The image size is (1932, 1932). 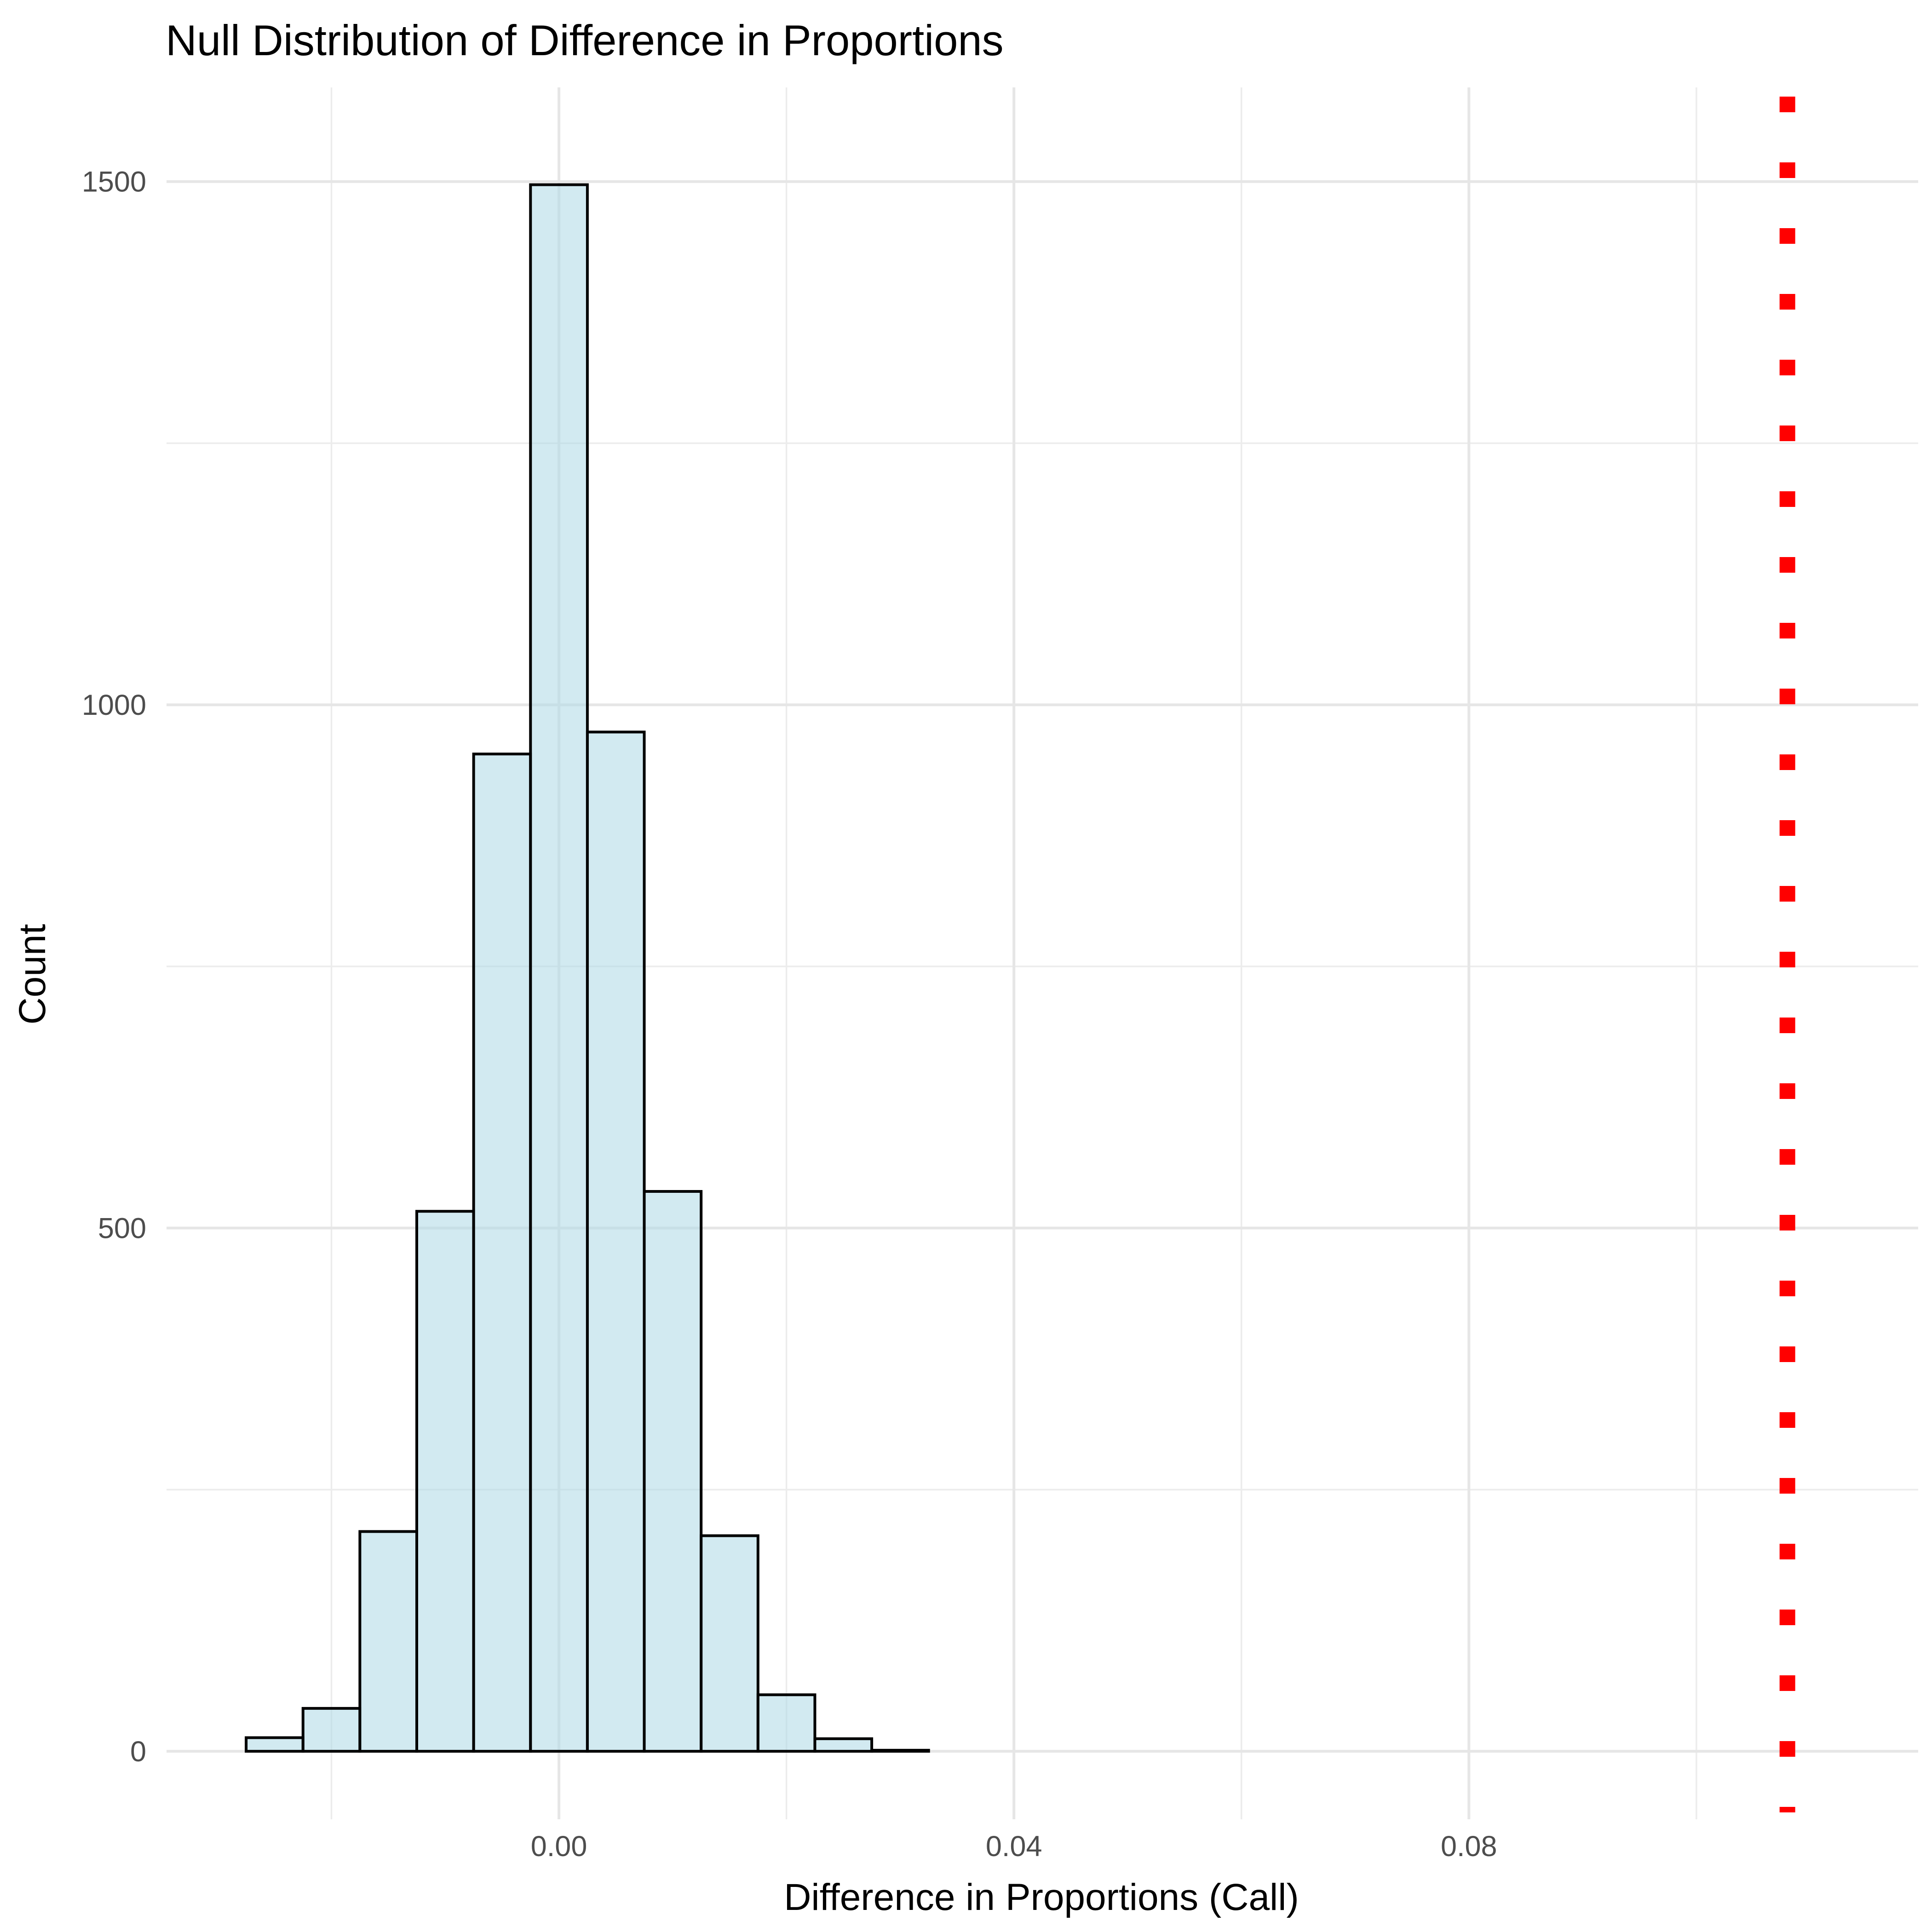 What do you see at coordinates (32, 974) in the screenshot?
I see `y-axis-title: Count` at bounding box center [32, 974].